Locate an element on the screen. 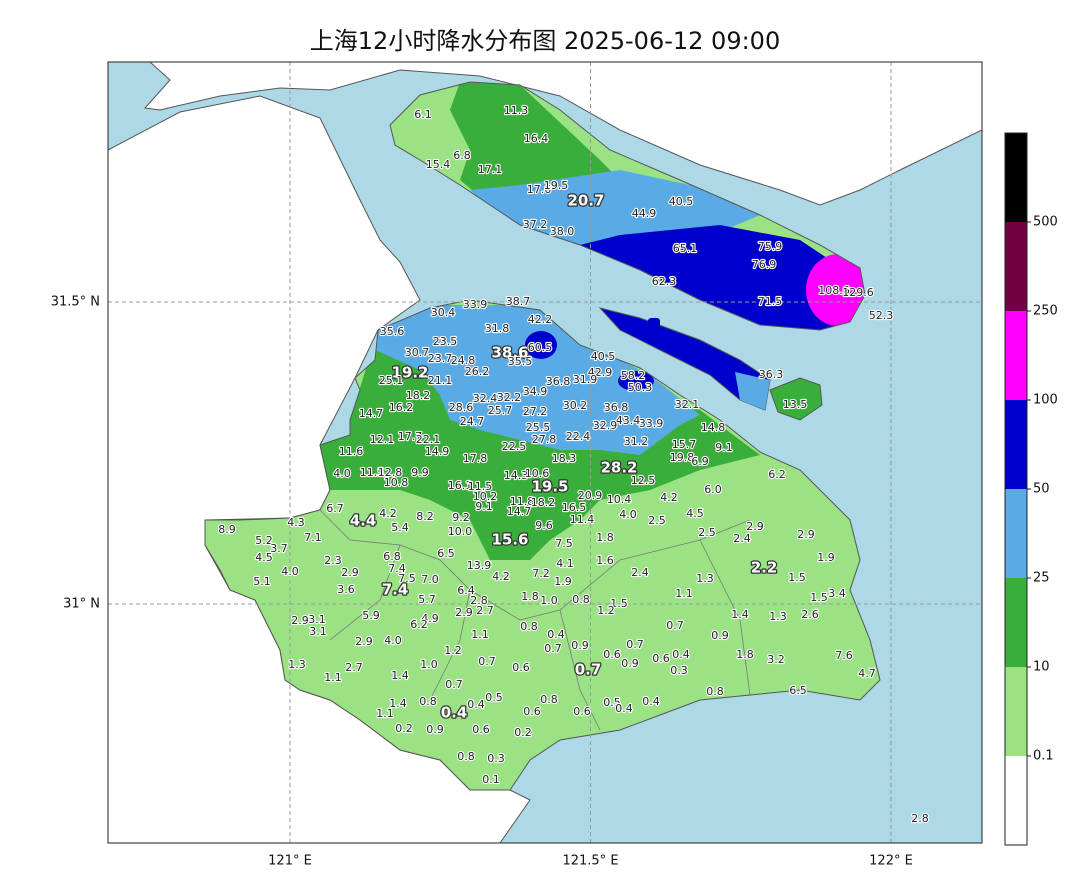 This screenshot has height=889, width=1080. station-value: 21.1 is located at coordinates (440, 380).